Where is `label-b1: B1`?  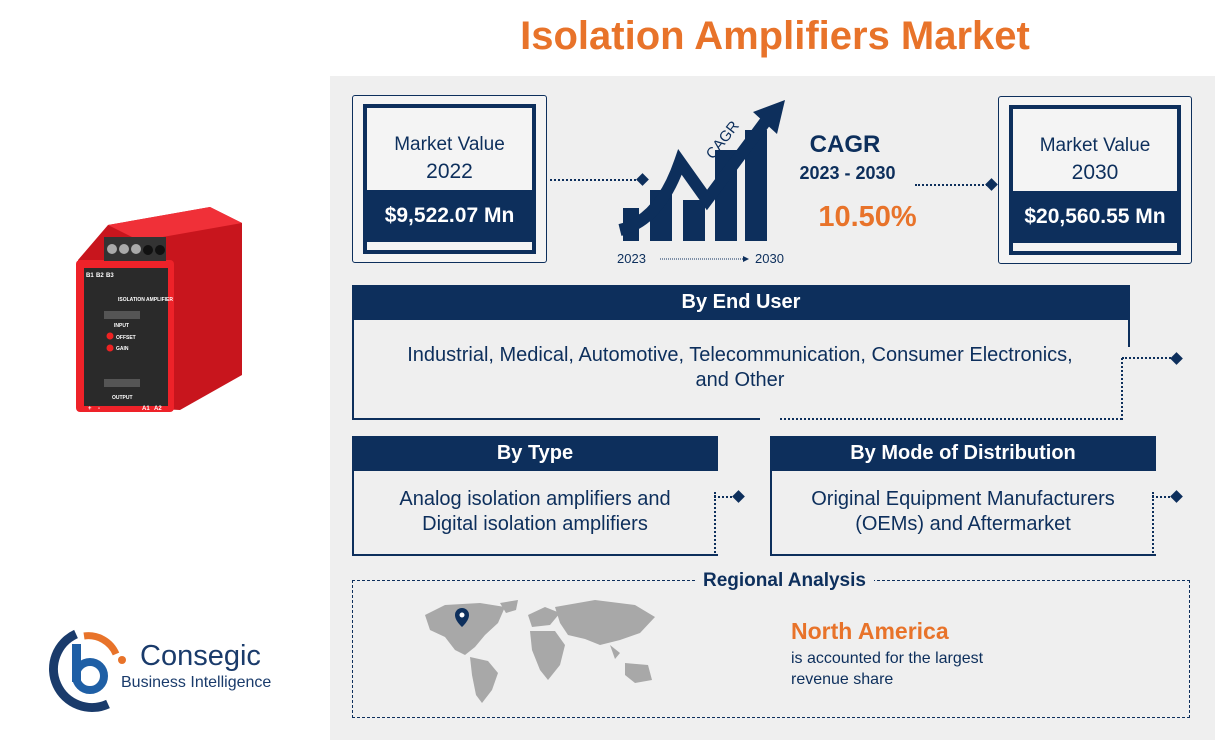 label-b1: B1 is located at coordinates (90, 276).